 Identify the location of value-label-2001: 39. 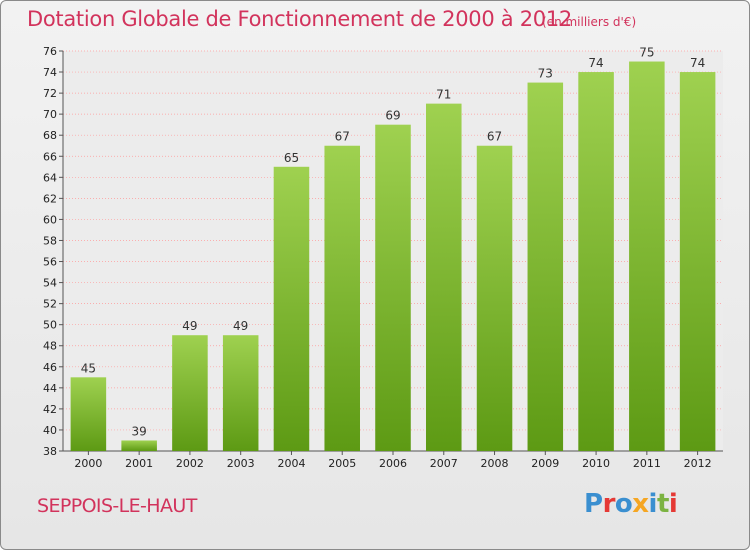
(139, 431).